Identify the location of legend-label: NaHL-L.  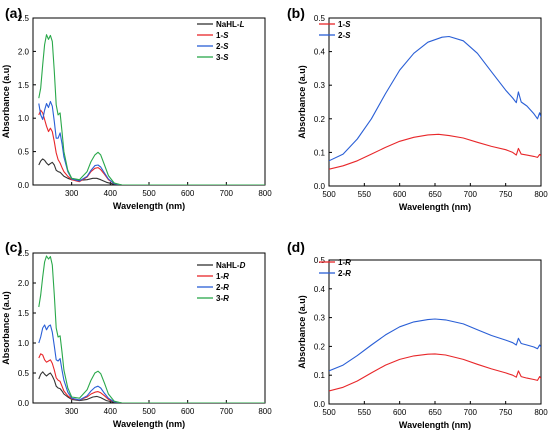
(230, 24).